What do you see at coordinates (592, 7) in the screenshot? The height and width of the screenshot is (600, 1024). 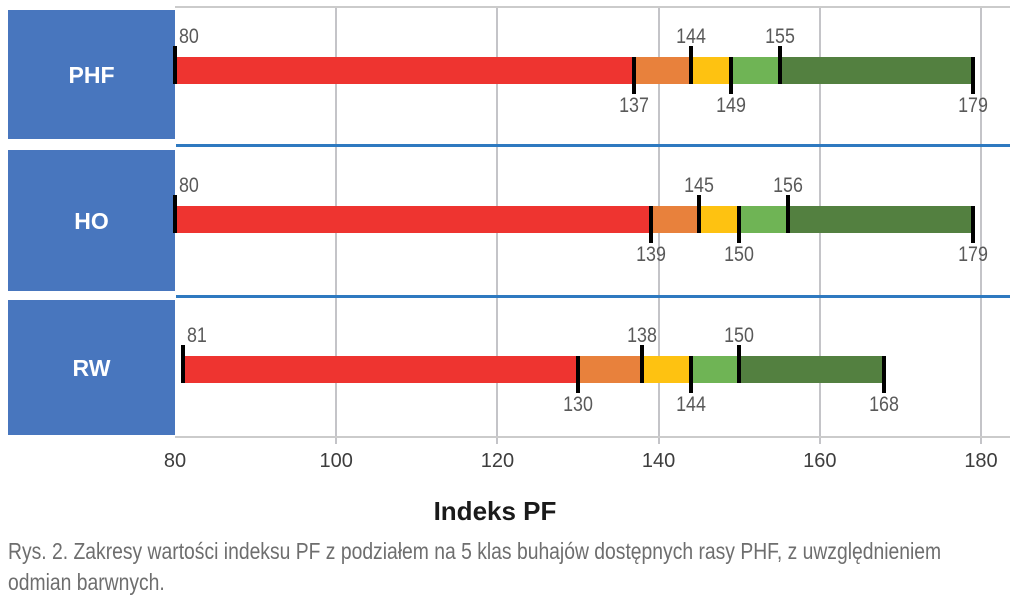 I see `plot-top-border` at bounding box center [592, 7].